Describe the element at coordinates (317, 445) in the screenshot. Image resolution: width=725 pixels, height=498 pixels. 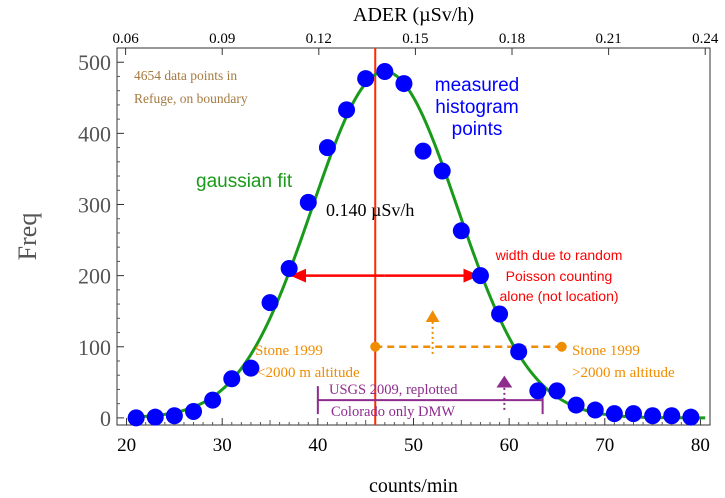
I see `x-tick-label: 40` at that location.